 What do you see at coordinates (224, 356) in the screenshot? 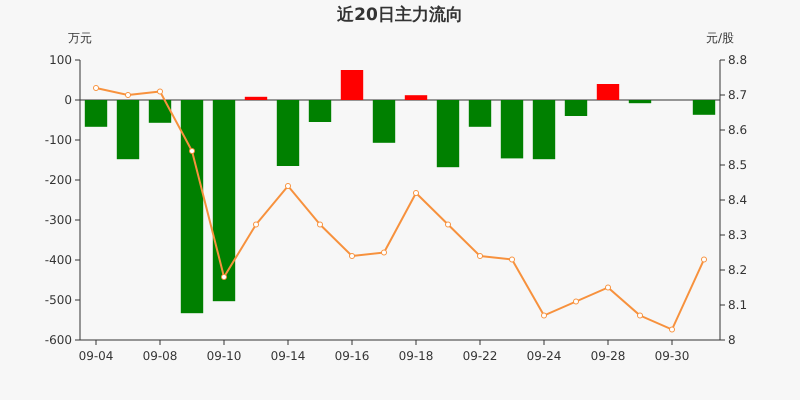
I see `x-tick-label: 09-10` at bounding box center [224, 356].